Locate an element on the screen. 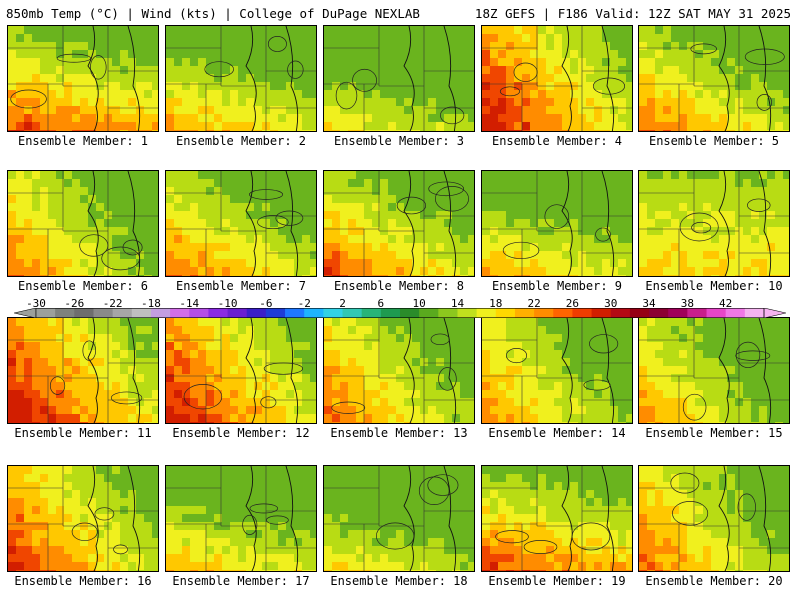 The height and width of the screenshot is (600, 800). colorbar-tick-label: -18 is located at coordinates (151, 303).